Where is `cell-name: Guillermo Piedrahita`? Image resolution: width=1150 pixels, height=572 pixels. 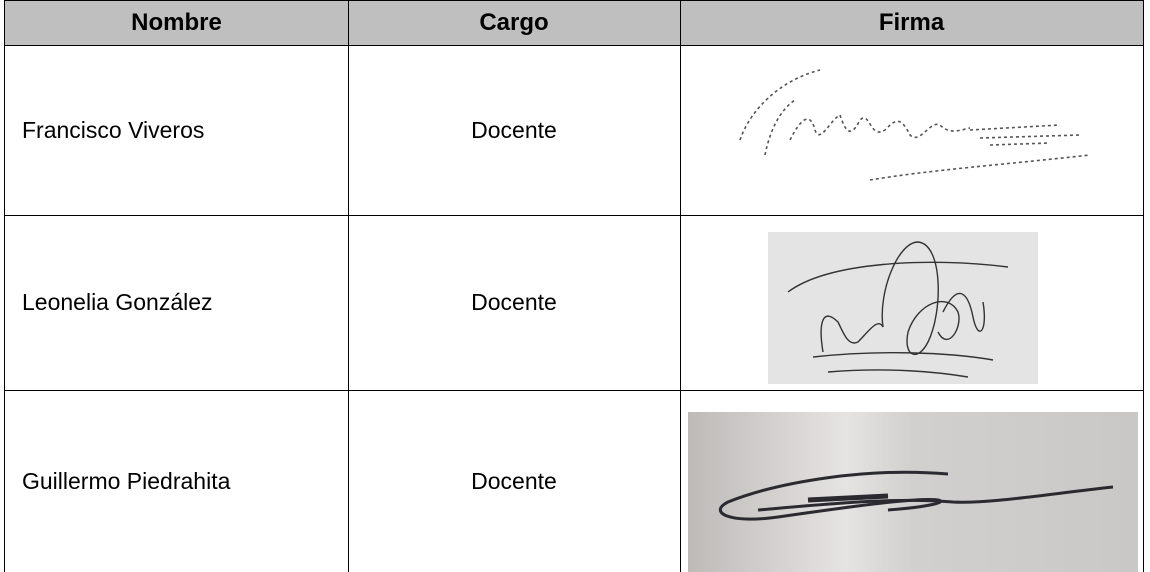
cell-name: Guillermo Piedrahita is located at coordinates (126, 480).